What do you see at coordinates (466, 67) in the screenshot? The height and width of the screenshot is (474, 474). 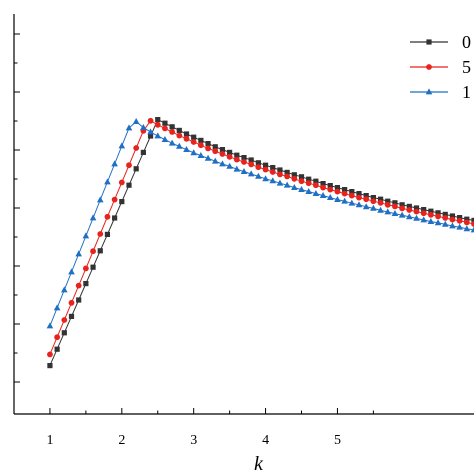 I see `legend-label: 5` at bounding box center [466, 67].